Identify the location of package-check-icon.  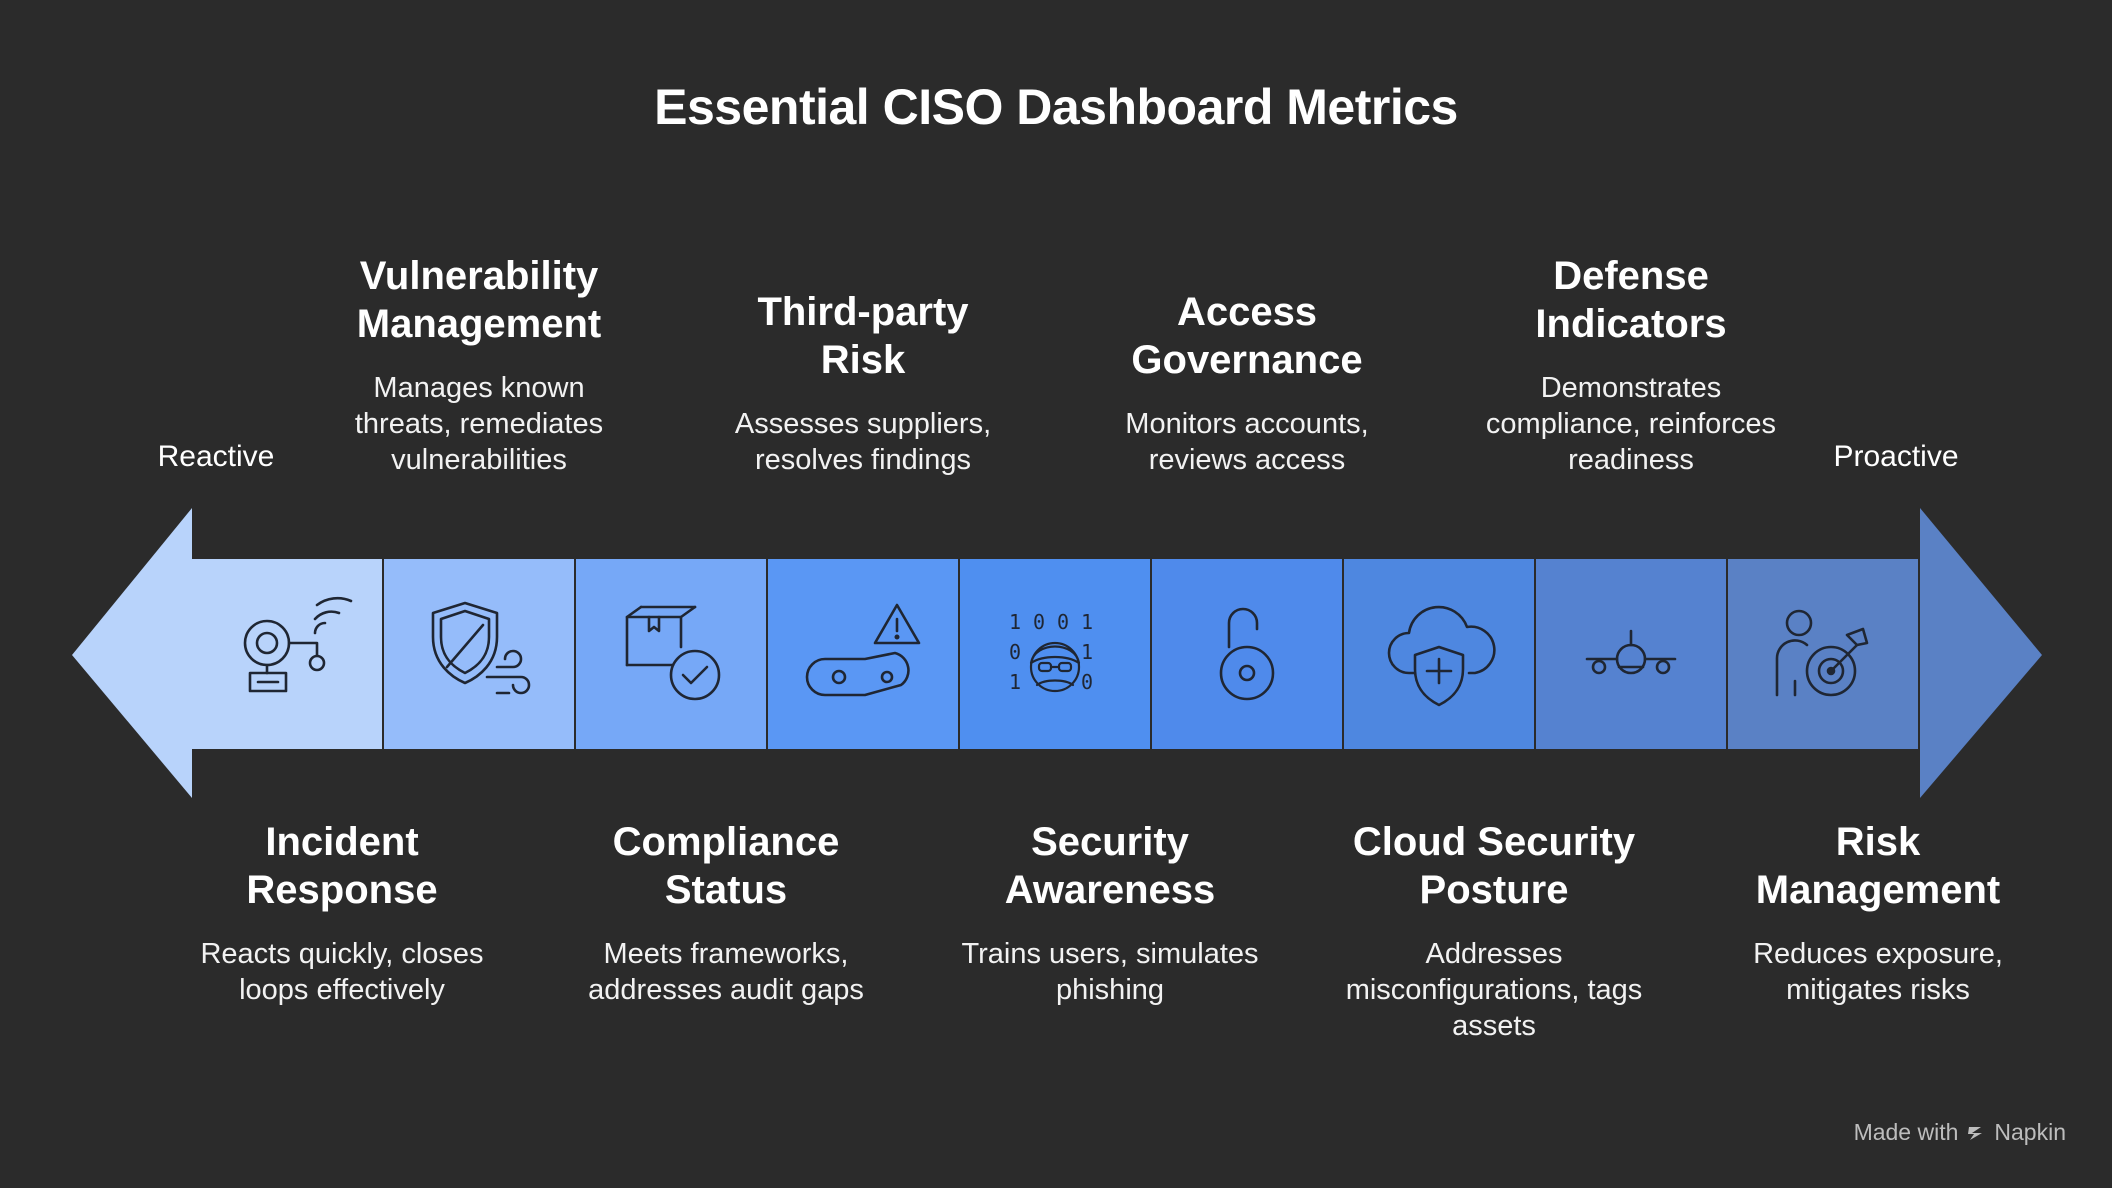
(673, 653).